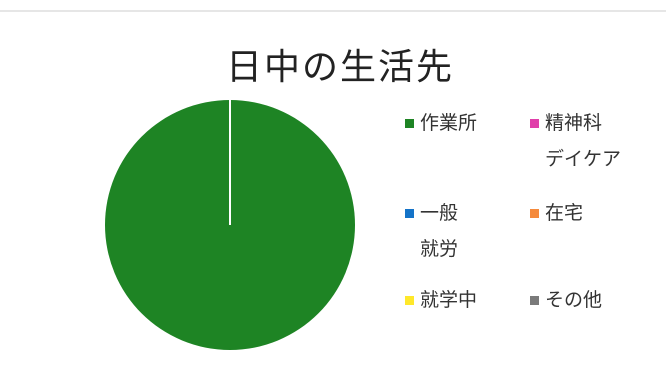 The image size is (666, 385). I want to click on legend-item-zaitaku: 在宅, so click(556, 213).